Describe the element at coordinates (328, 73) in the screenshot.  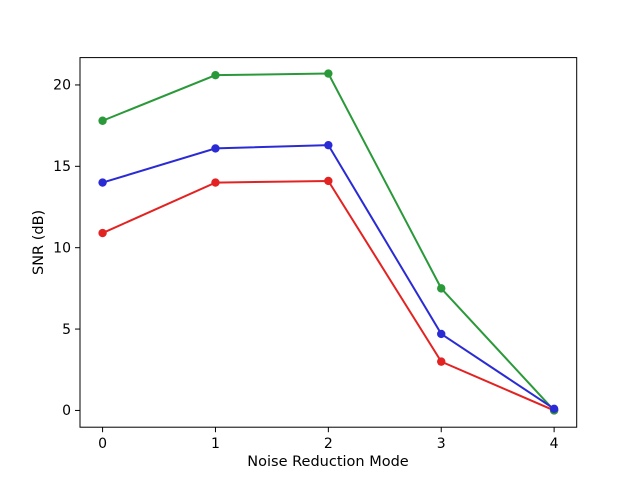
I see `data-point-green-x2` at that location.